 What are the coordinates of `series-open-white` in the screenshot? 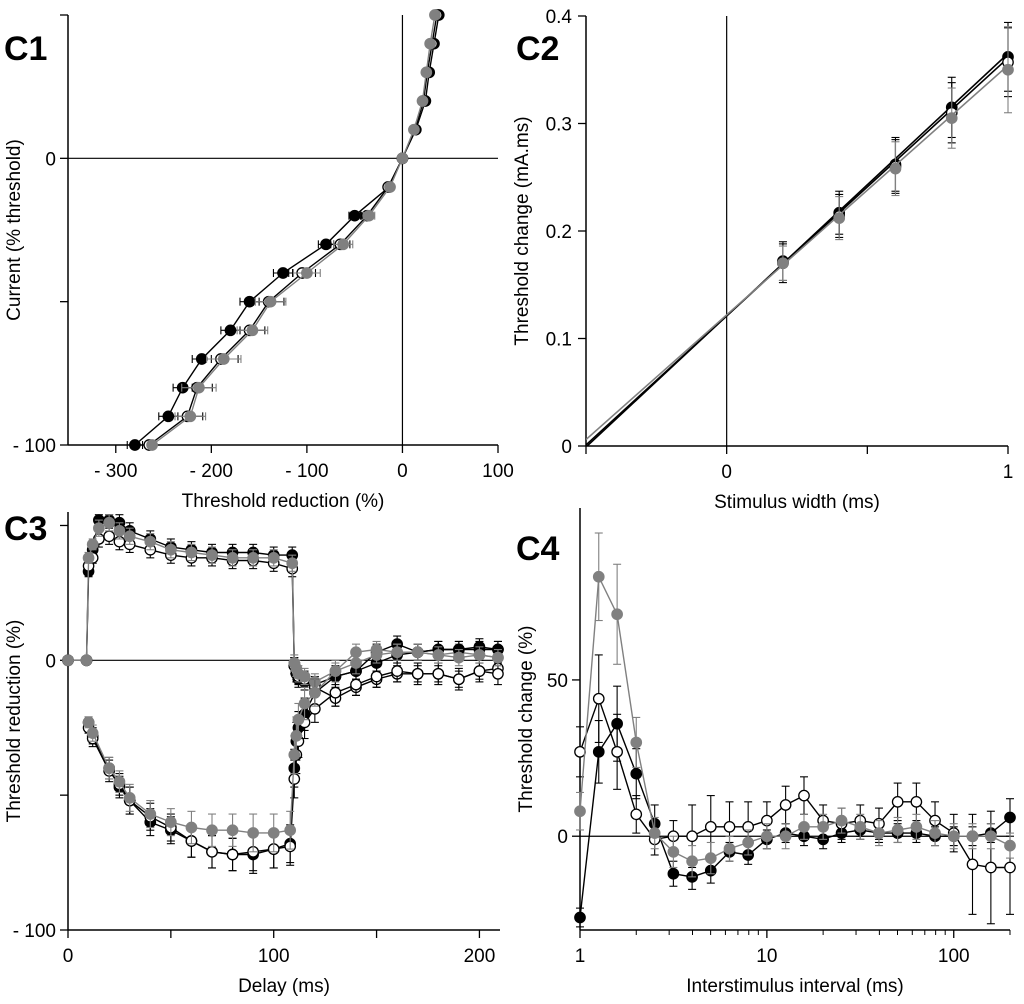 It's located at (795, 789).